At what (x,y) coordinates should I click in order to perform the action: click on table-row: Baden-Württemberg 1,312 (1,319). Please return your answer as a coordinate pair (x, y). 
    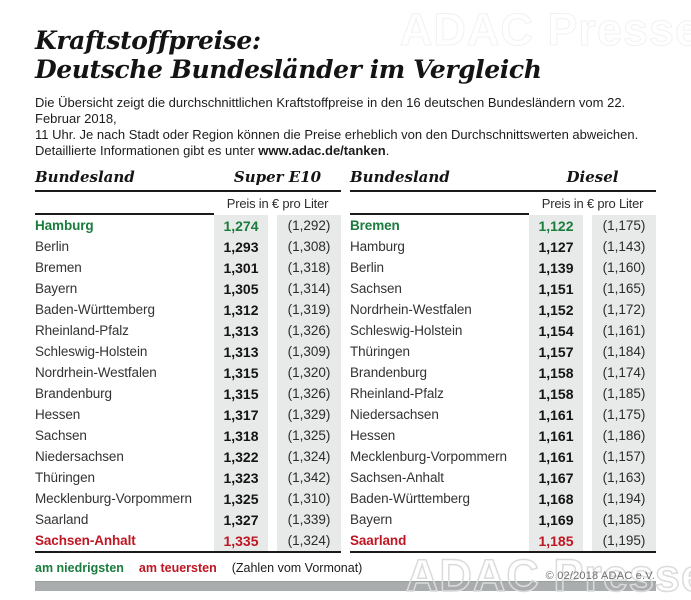
    Looking at the image, I should click on (188, 309).